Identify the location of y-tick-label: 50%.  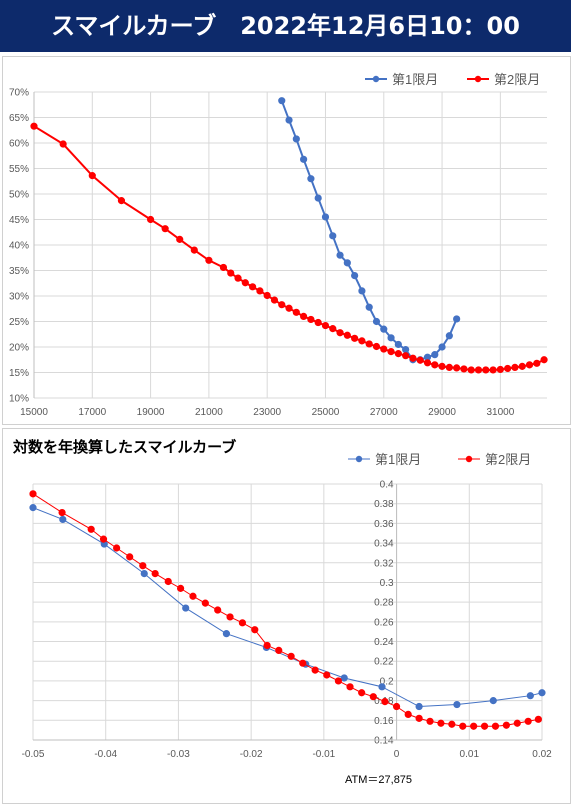
(19, 195).